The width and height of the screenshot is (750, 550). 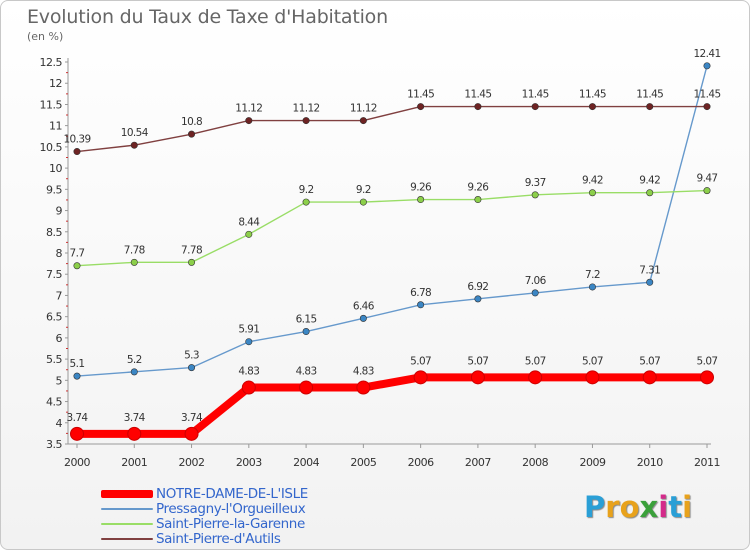 I want to click on x-tick-label: 2008, so click(x=535, y=462).